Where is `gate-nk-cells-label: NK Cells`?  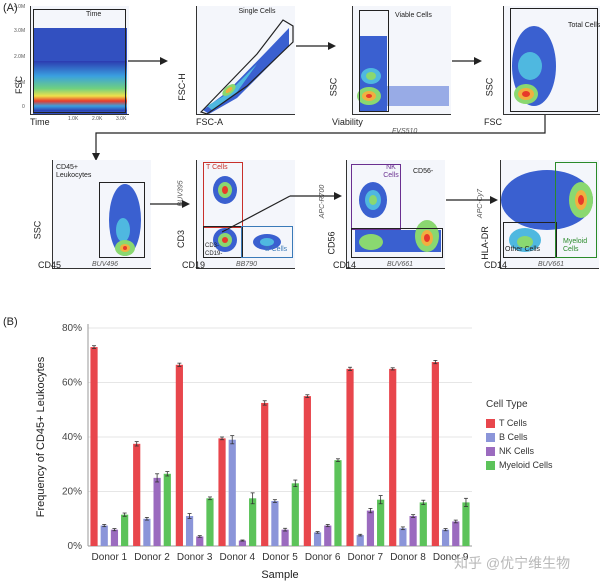 gate-nk-cells-label: NK Cells is located at coordinates (391, 171).